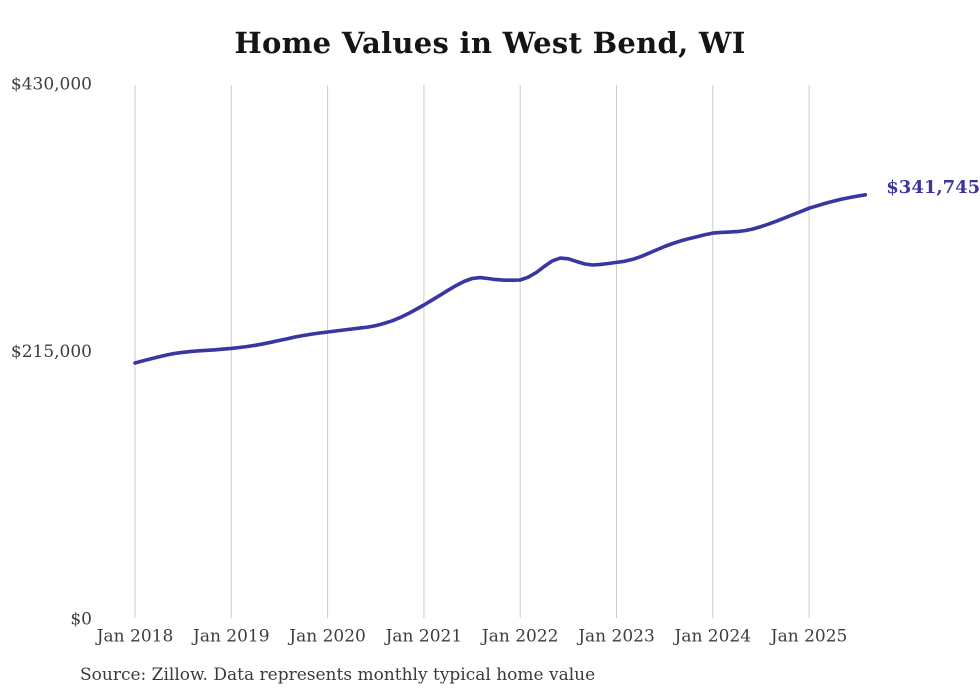  What do you see at coordinates (81, 620) in the screenshot?
I see `y-axis-tick-label: $0` at bounding box center [81, 620].